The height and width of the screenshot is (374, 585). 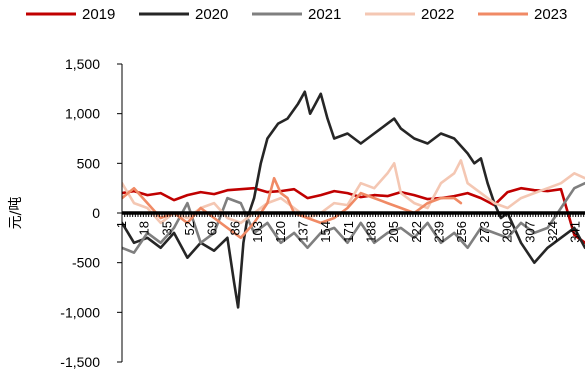 What do you see at coordinates (234, 228) in the screenshot?
I see `x-tick-label: 86` at bounding box center [234, 228].